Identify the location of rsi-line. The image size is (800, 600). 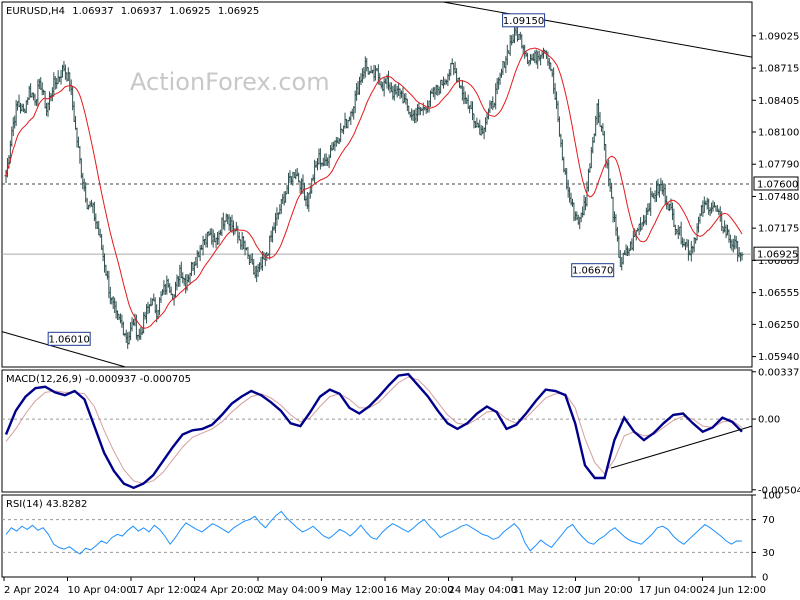
(374, 532).